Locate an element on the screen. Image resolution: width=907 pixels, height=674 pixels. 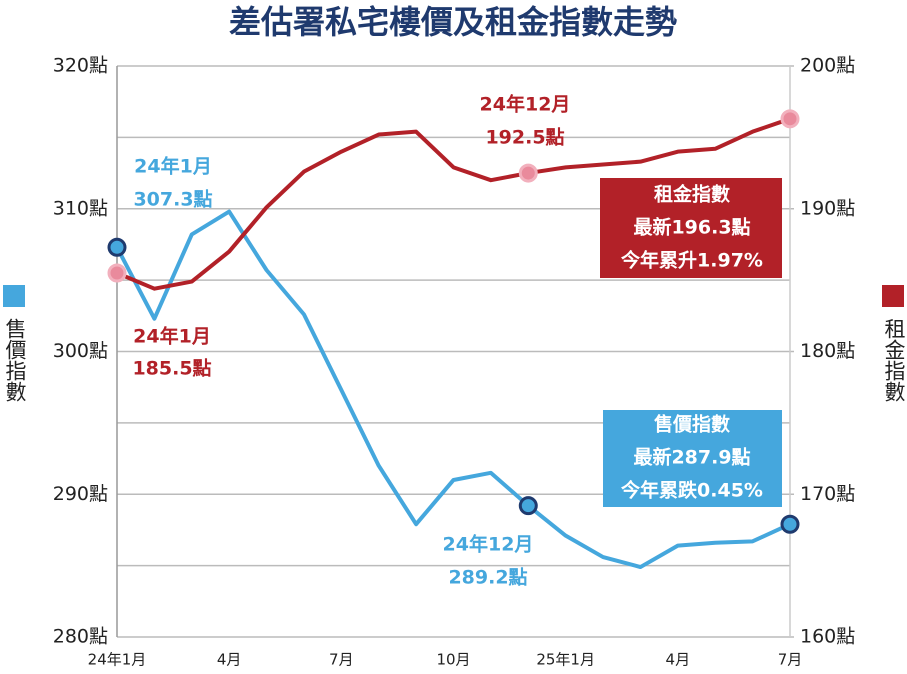
annotation: 今年累升1.97% is located at coordinates (691, 260).